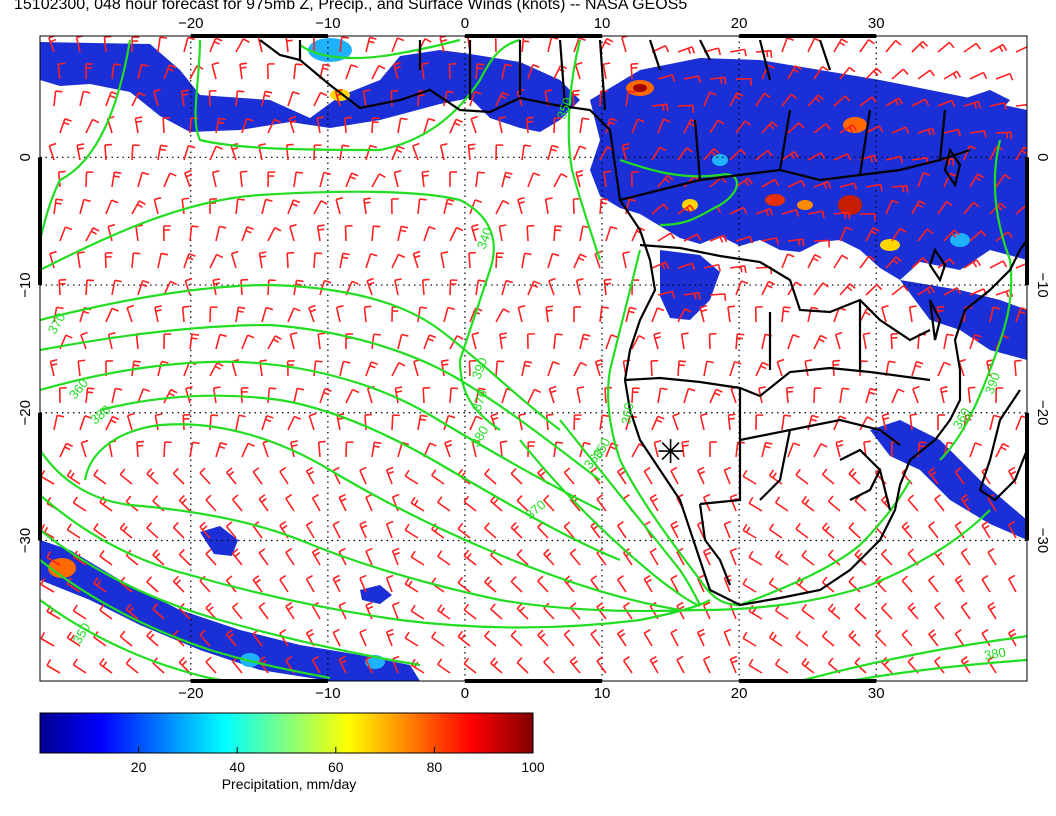  I want to click on precip-core, so click(855, 125).